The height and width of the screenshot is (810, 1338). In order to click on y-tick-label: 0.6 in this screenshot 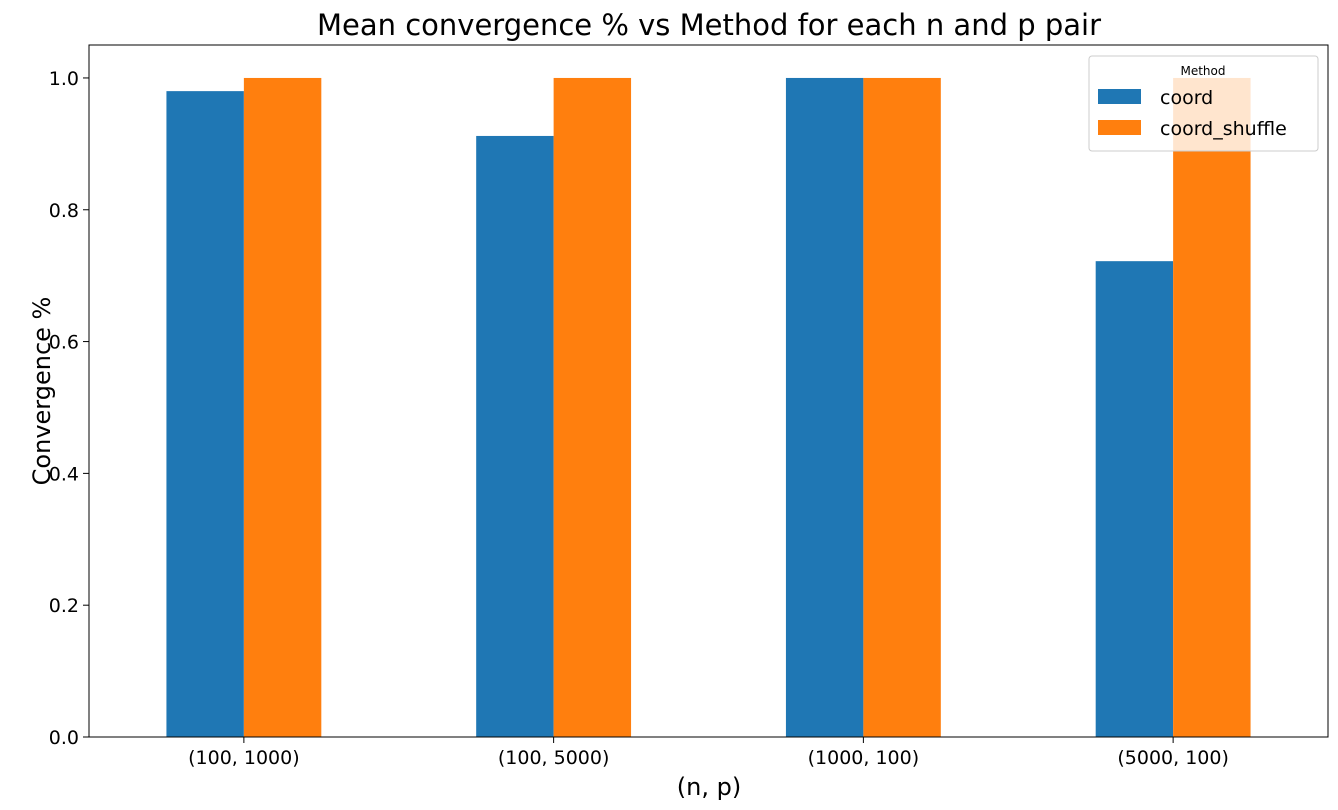, I will do `click(64, 343)`.